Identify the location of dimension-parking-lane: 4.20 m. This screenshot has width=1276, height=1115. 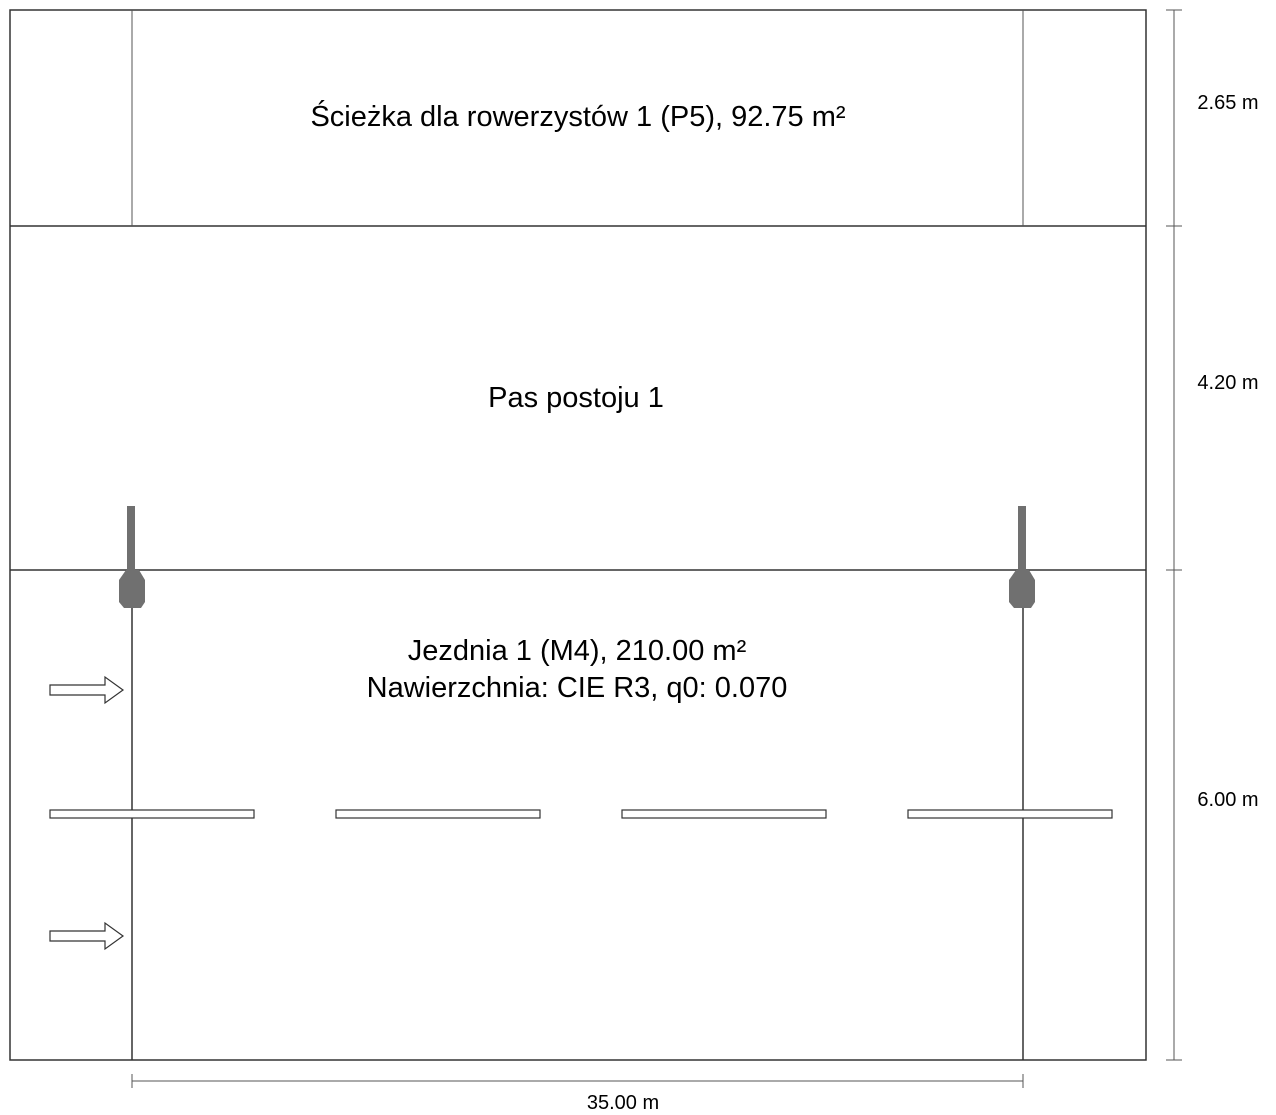
(1227, 383).